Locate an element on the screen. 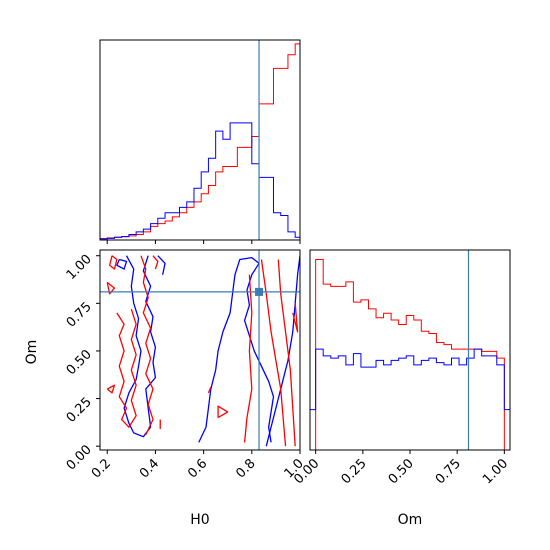 The image size is (550, 550). h0-histogram-frame is located at coordinates (200, 140).